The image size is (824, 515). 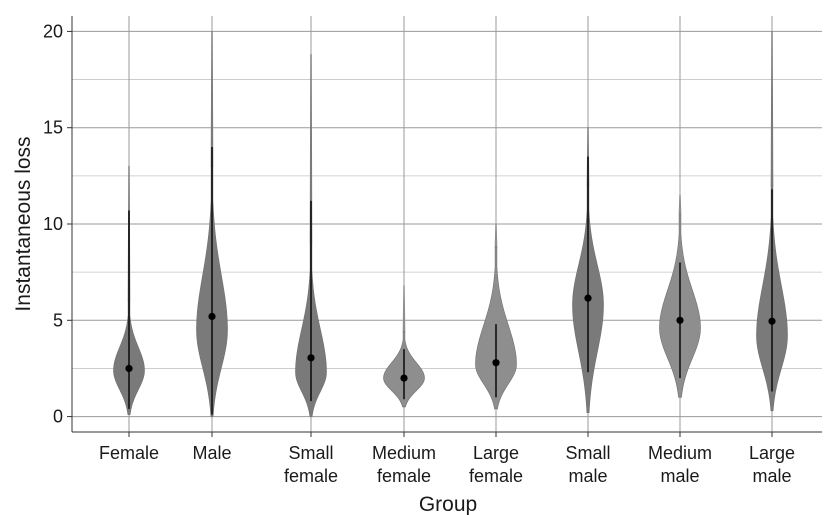 What do you see at coordinates (53, 224) in the screenshot?
I see `y-tick-label: 10` at bounding box center [53, 224].